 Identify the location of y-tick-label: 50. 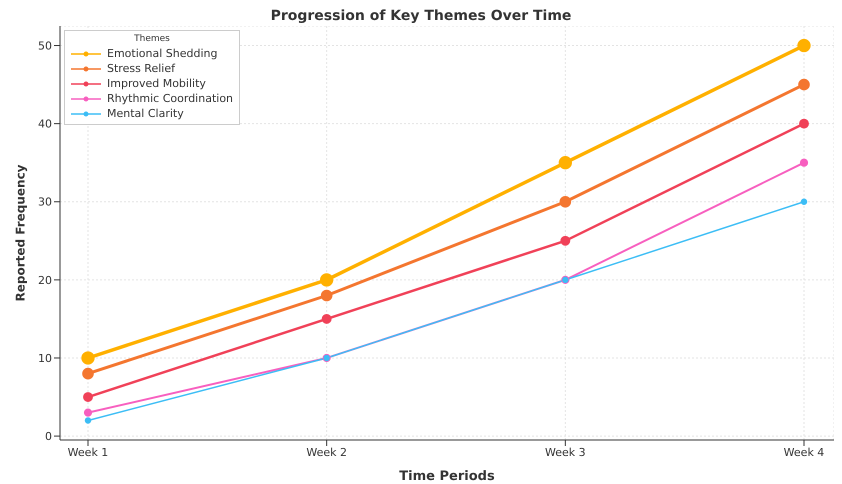
(45, 45).